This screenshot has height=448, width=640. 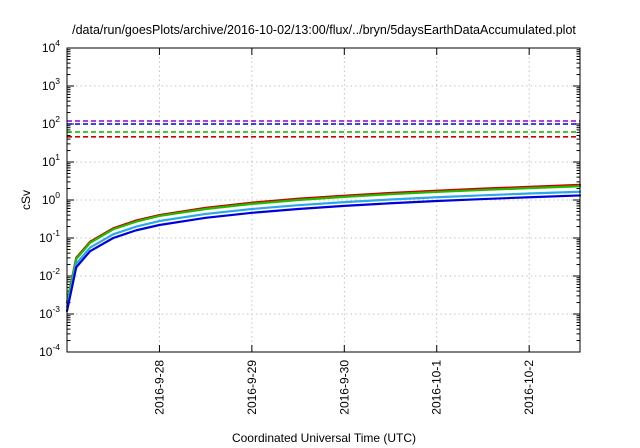 I want to click on x-axis-title: Coordinated Universal Time (UTC), so click(x=324, y=438).